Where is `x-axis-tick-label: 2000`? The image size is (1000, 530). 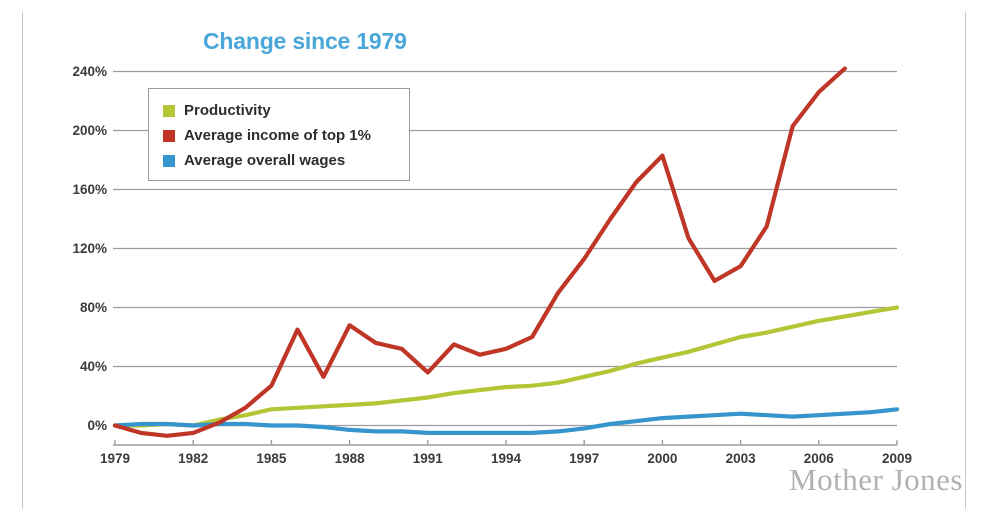
x-axis-tick-label: 2000 is located at coordinates (662, 458).